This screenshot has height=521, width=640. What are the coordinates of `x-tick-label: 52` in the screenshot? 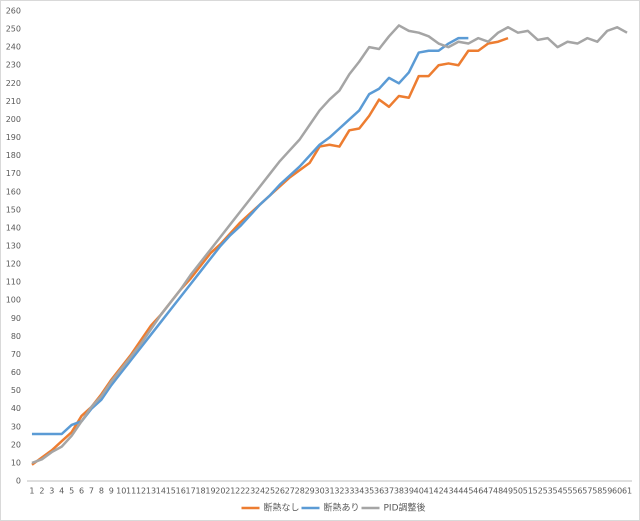 It's located at (538, 491).